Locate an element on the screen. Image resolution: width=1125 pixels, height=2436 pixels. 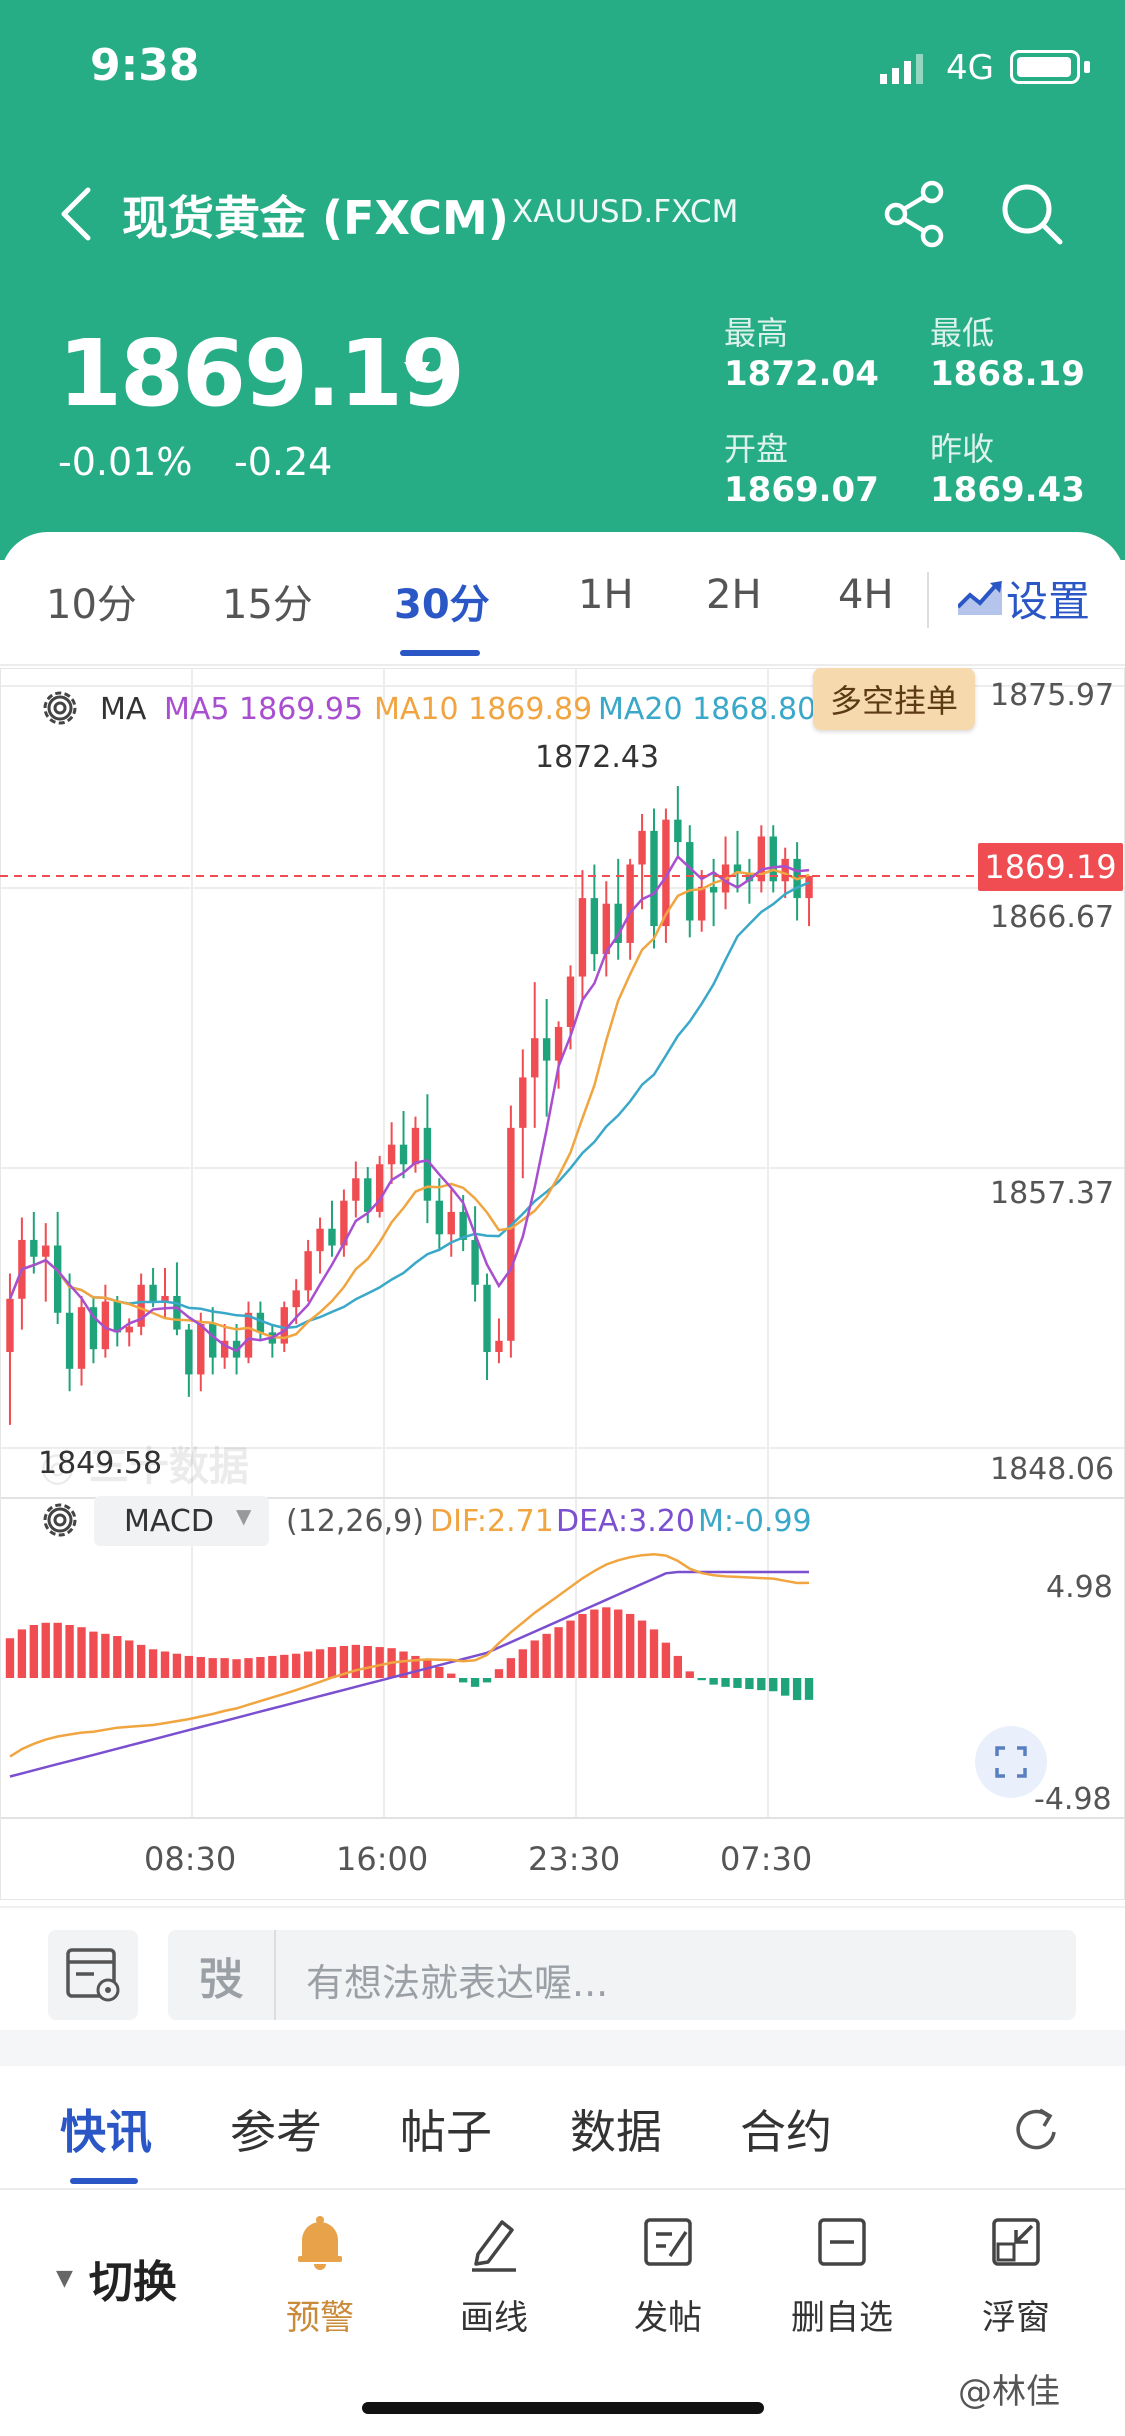
indicator-select: MACD ▼ is located at coordinates (181, 1521).